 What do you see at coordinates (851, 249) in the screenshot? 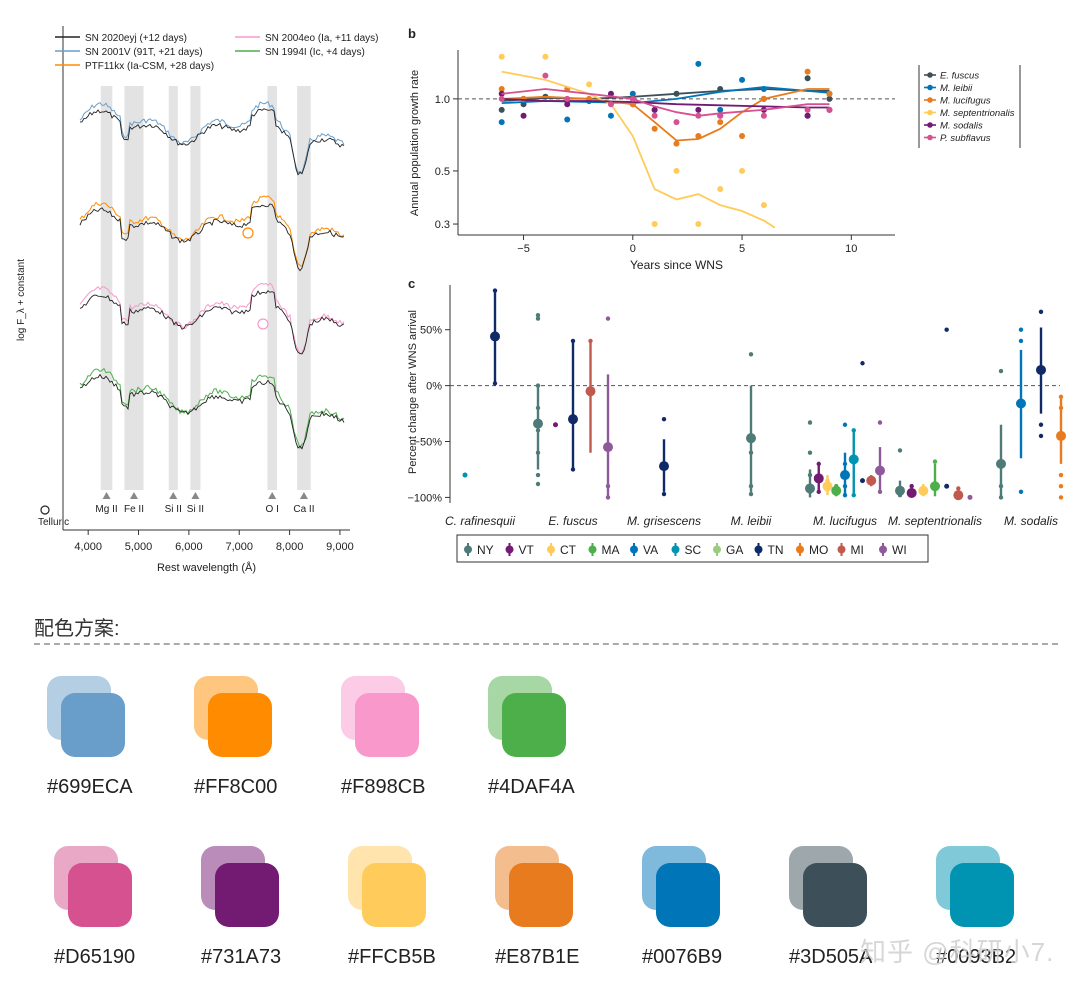
I see `panel-b-xtick-label-3: 10` at bounding box center [851, 249].